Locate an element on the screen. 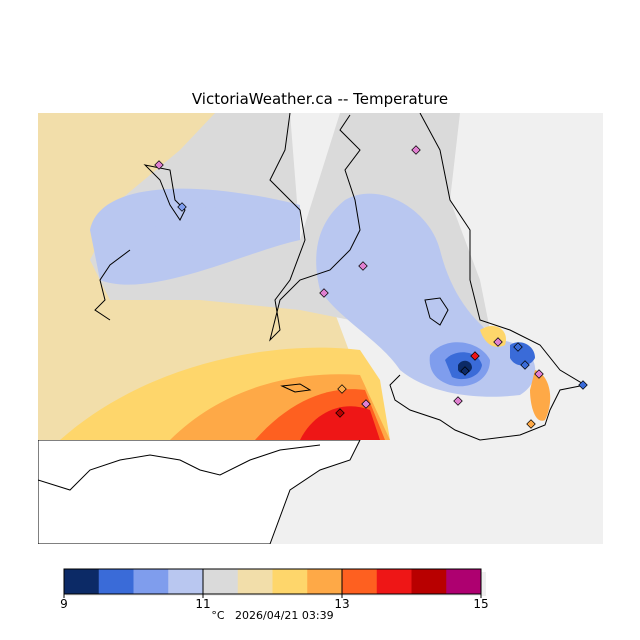  contour-13.5 is located at coordinates (340, 423).